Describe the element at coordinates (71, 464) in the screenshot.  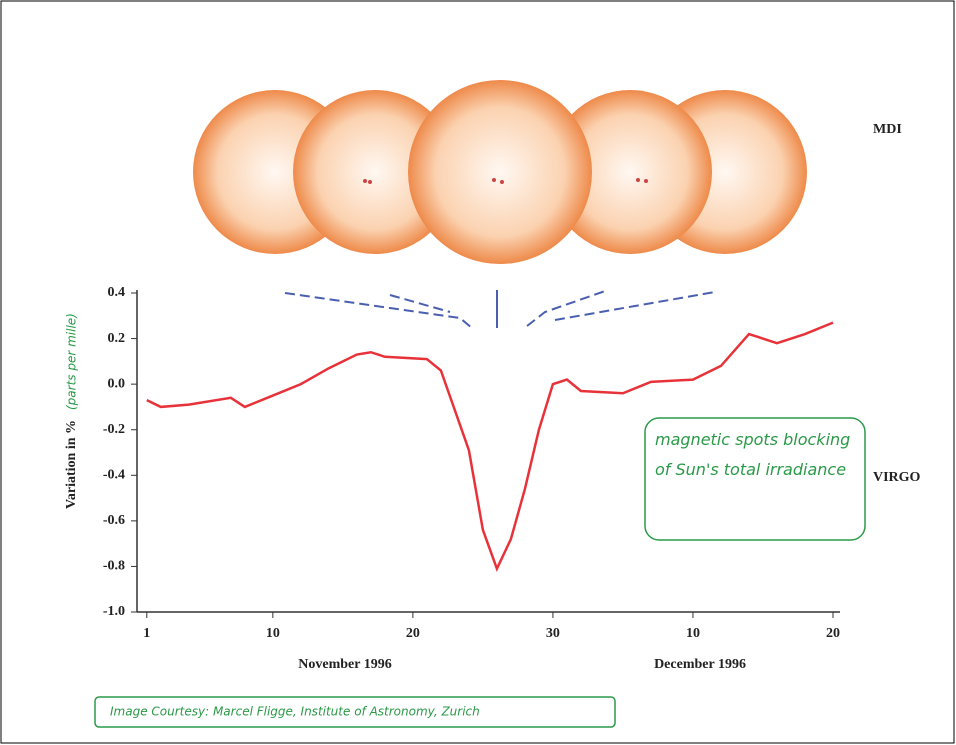
I see `y-axis-label: Variation in %` at that location.